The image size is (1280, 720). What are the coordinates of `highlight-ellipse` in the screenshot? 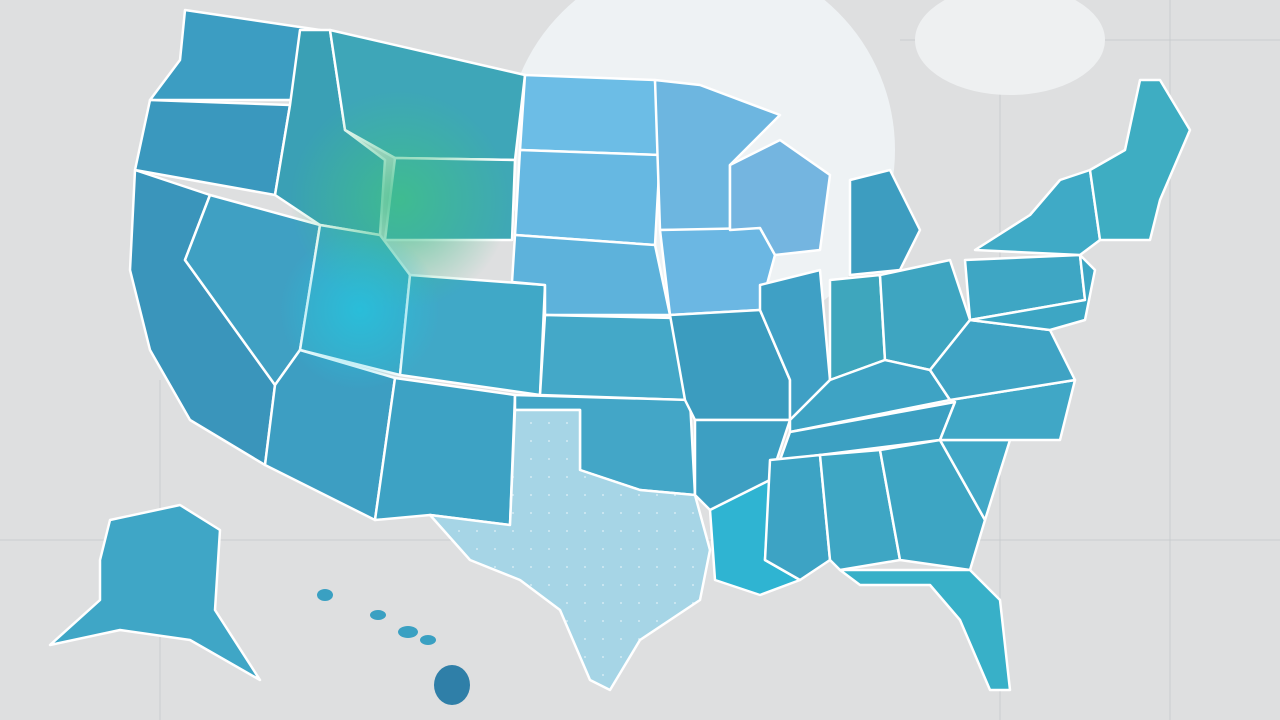 It's located at (1010, 47).